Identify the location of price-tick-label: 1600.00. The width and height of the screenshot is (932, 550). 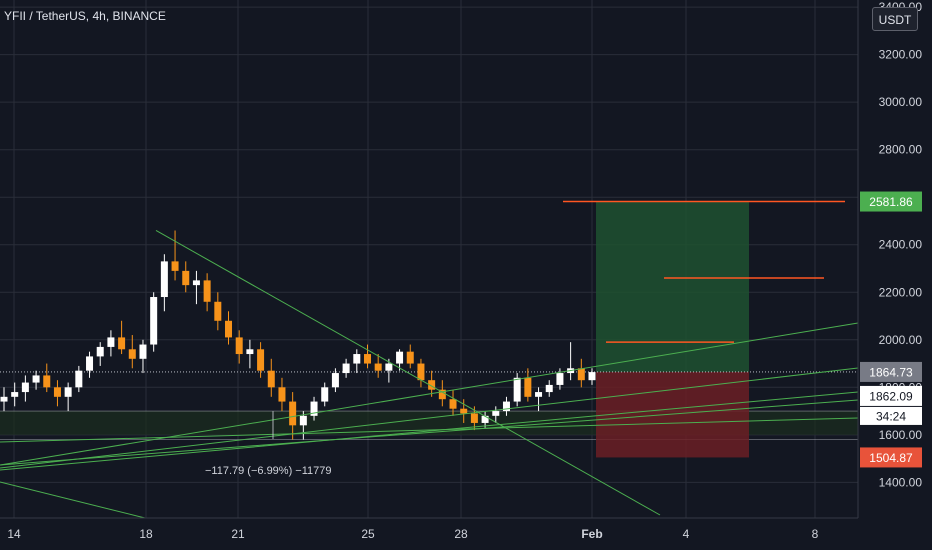
(901, 435).